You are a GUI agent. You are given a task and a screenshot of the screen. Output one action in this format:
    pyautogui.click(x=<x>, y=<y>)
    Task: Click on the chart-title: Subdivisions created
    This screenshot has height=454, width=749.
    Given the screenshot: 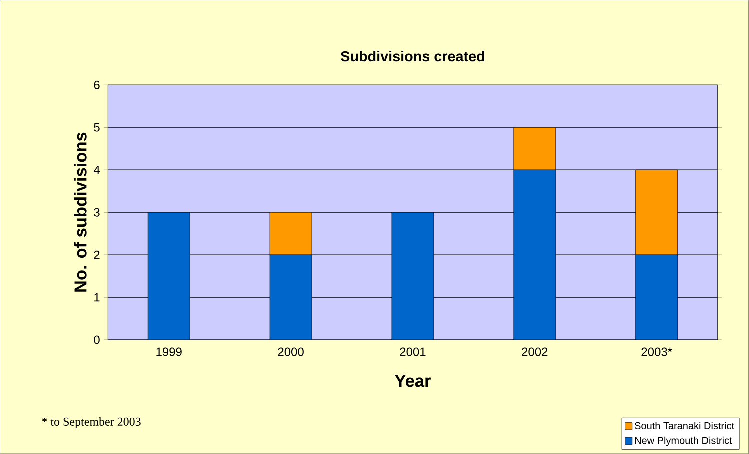 What is the action you would take?
    pyautogui.click(x=412, y=56)
    